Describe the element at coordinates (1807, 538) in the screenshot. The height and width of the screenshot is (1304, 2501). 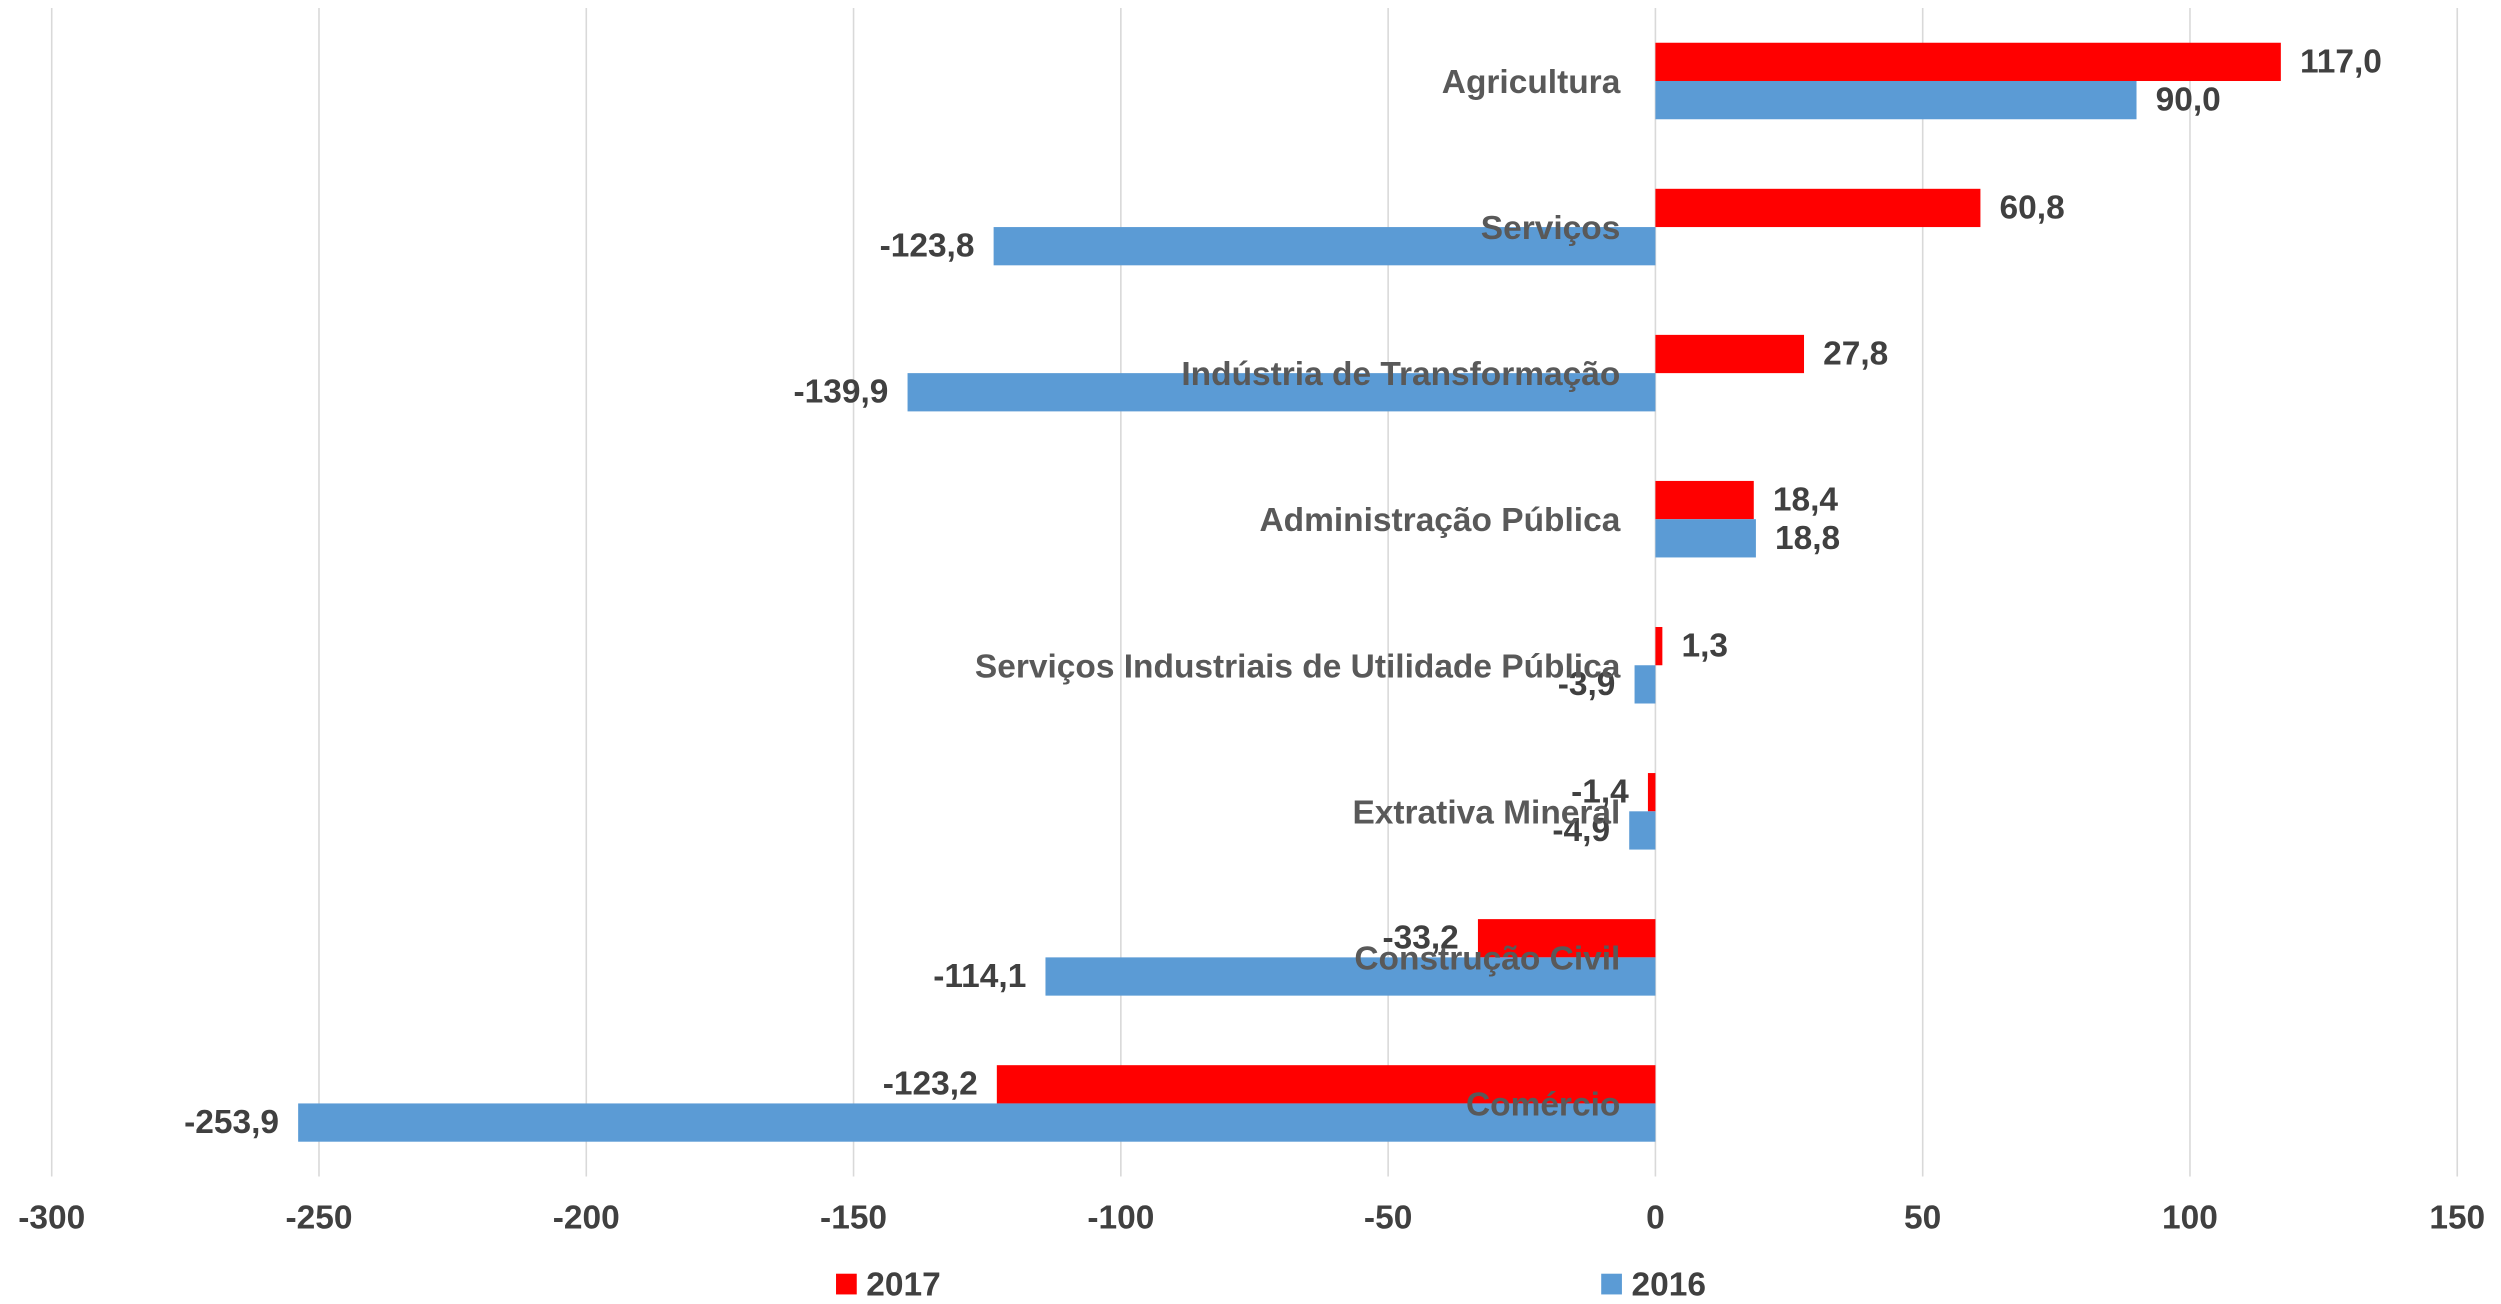
I see `value-label: 18,8` at that location.